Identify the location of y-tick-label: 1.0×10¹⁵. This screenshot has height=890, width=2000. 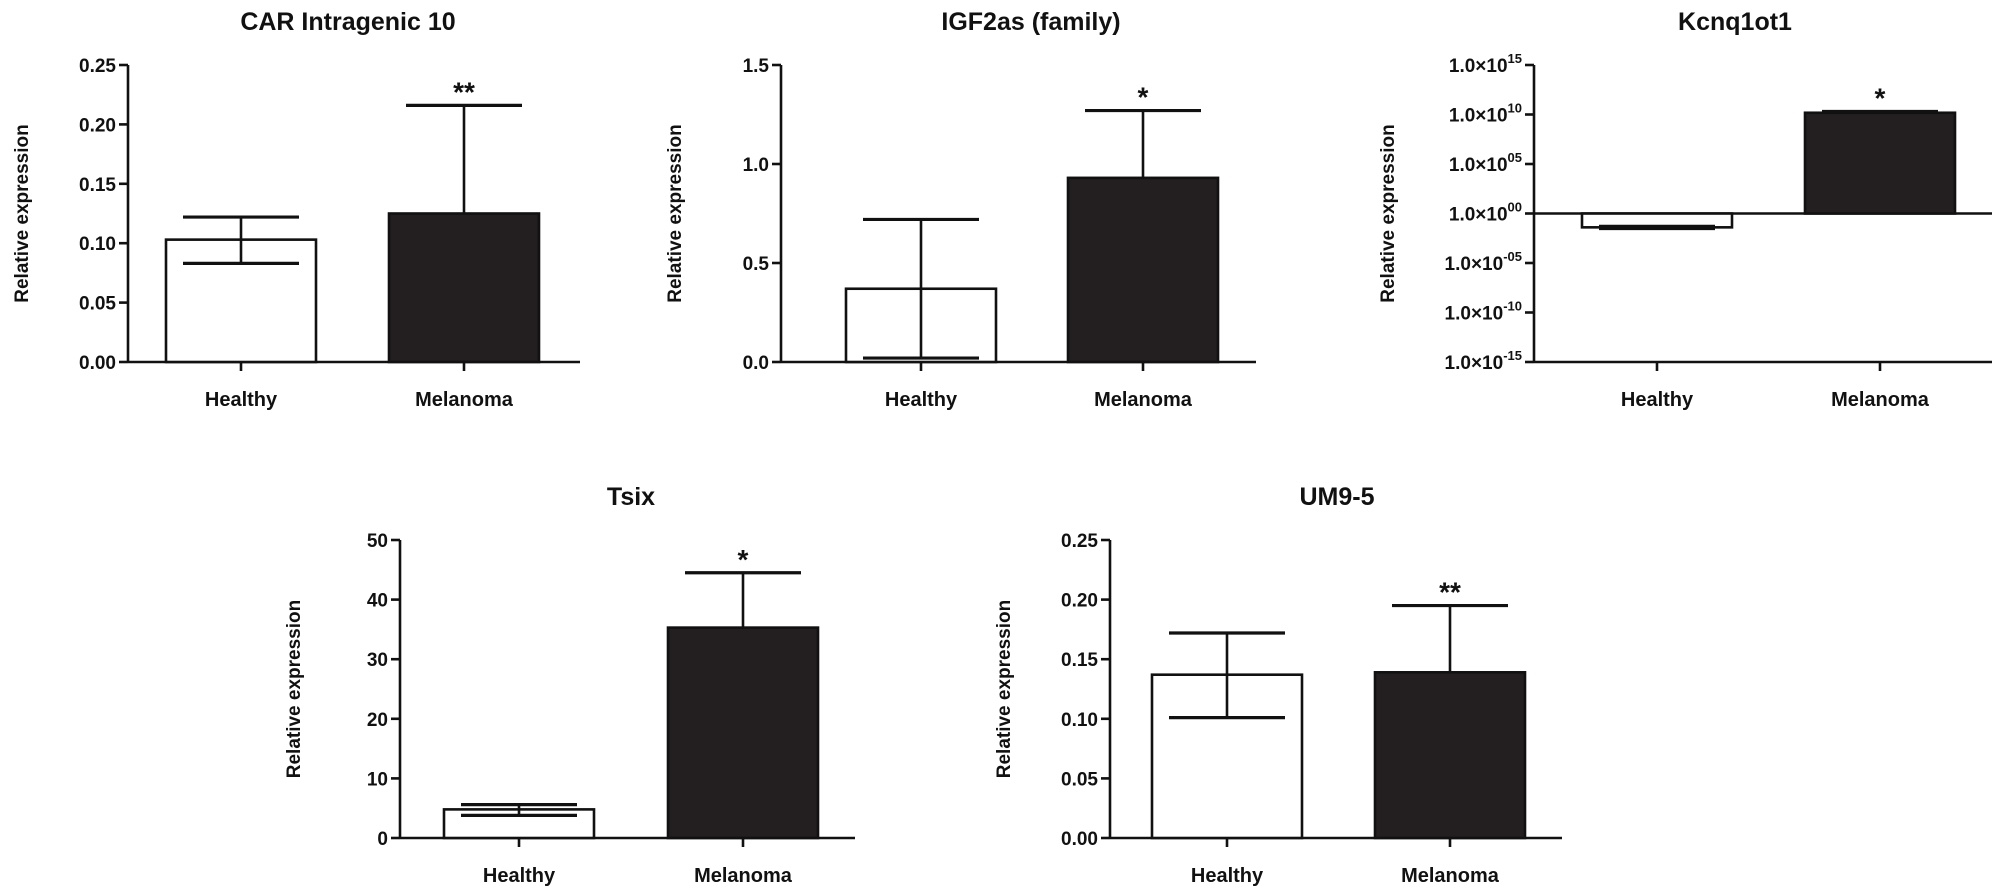
(1485, 64).